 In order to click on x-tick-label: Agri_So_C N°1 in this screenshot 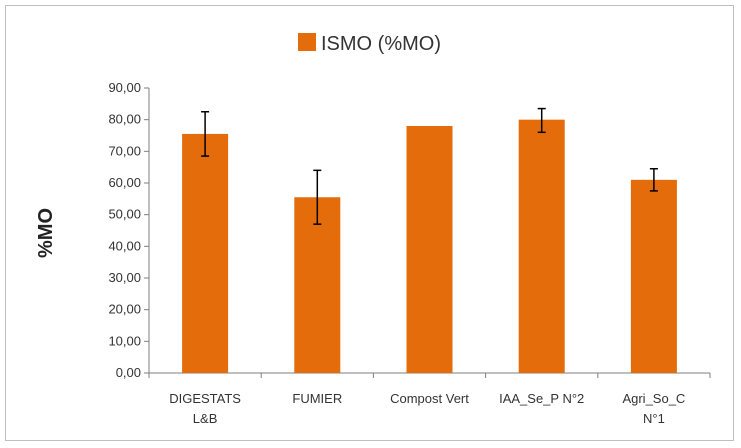, I will do `click(653, 408)`.